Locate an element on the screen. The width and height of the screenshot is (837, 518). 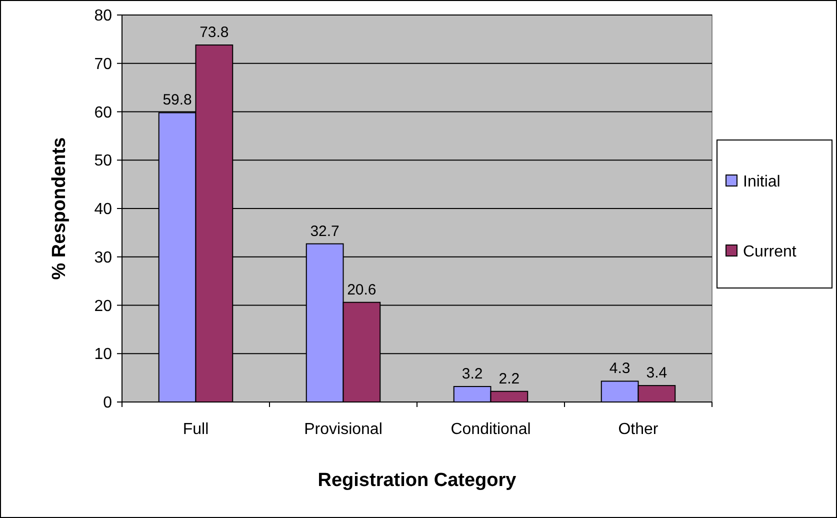
y-tick-label: 40 is located at coordinates (103, 209).